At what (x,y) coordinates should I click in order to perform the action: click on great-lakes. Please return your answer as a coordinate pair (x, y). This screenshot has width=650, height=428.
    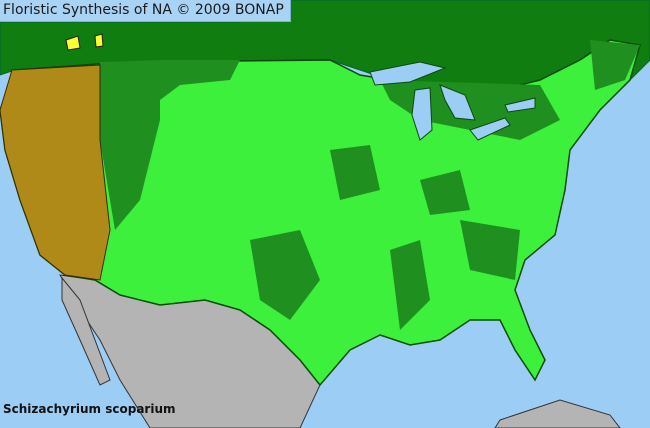
    Looking at the image, I should click on (452, 101).